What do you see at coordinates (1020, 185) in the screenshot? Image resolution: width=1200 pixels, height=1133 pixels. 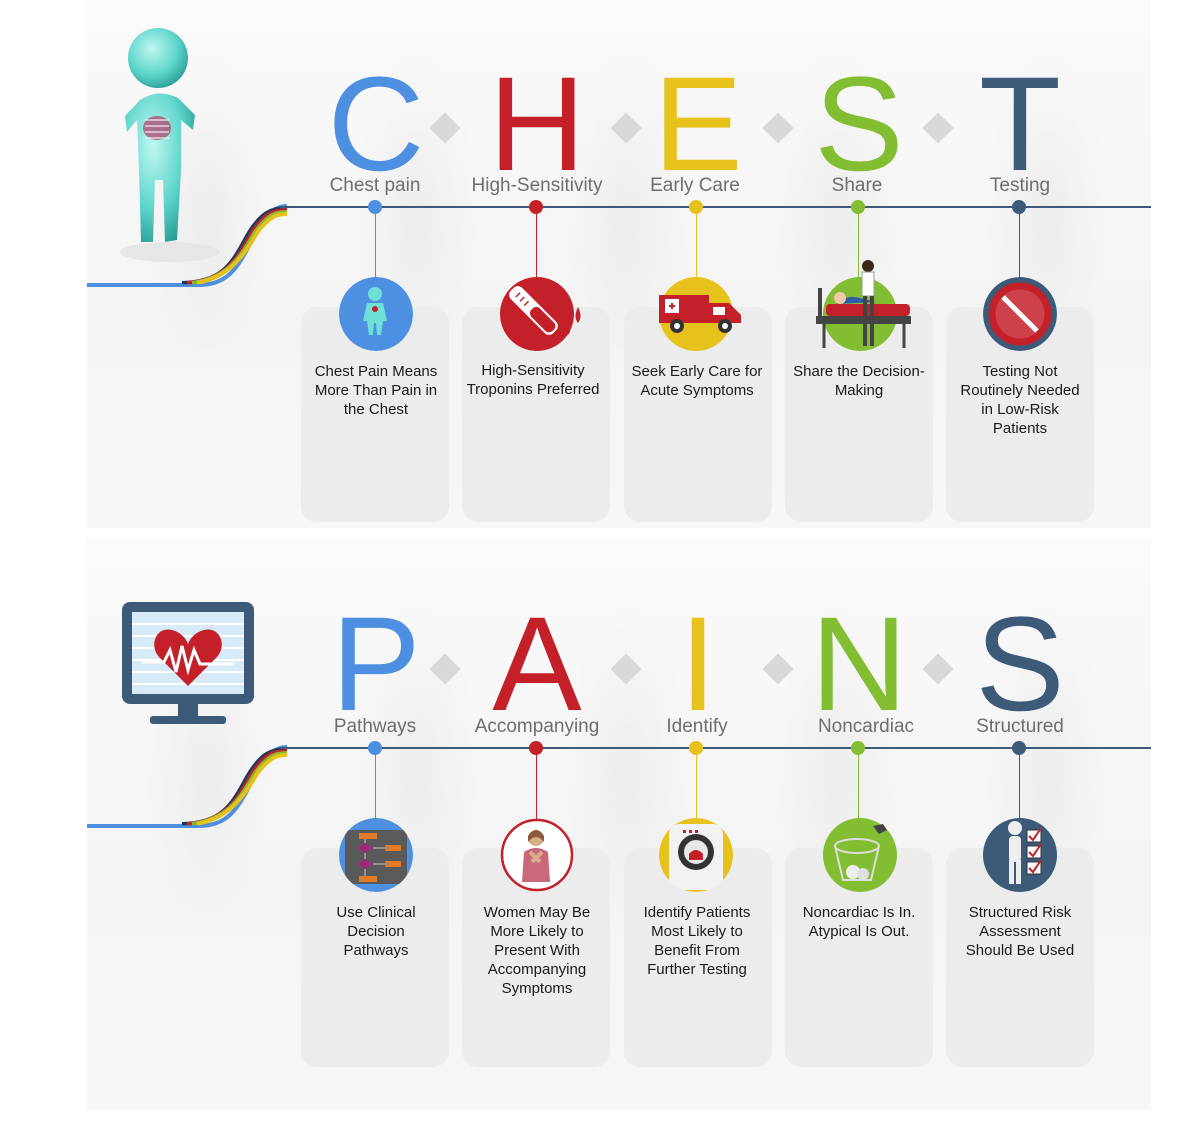 I see `word-testing: Testing` at bounding box center [1020, 185].